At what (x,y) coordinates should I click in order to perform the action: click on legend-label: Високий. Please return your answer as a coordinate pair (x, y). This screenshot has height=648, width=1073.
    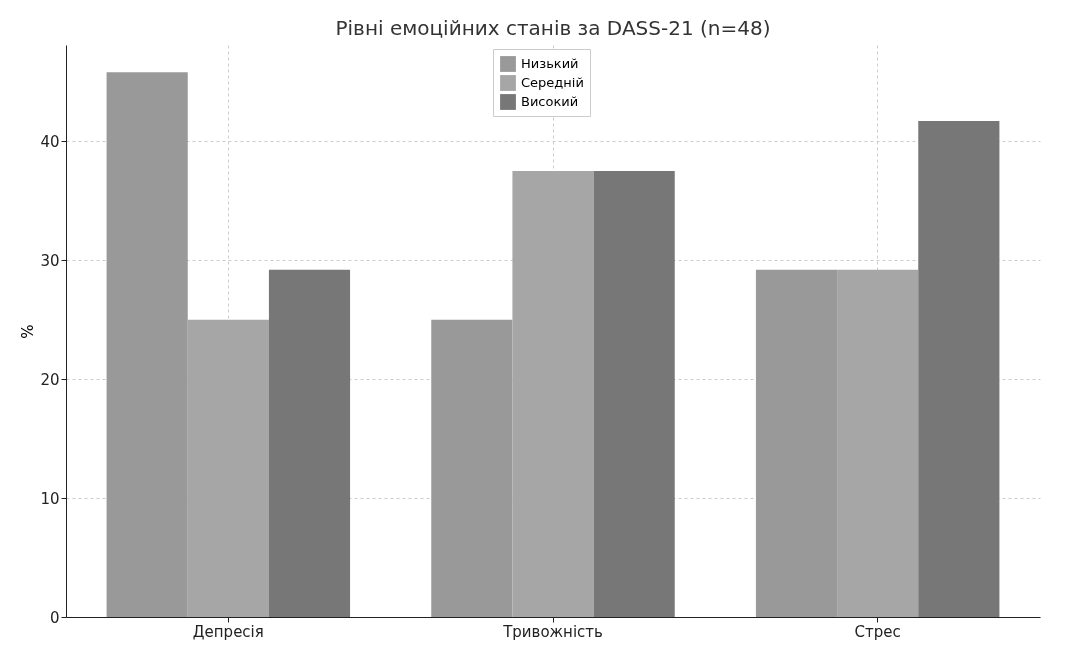
    Looking at the image, I should click on (550, 101).